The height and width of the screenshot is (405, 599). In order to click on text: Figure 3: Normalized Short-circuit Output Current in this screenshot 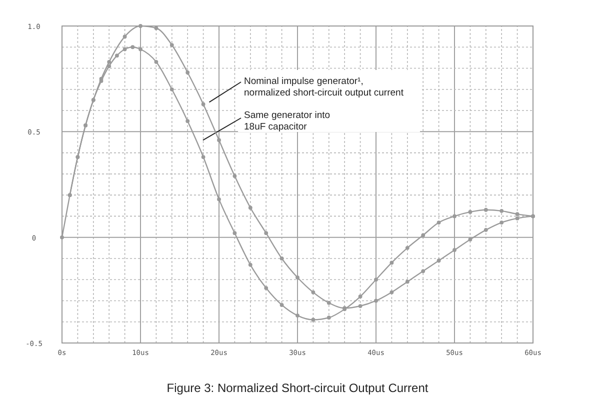, I will do `click(297, 388)`.